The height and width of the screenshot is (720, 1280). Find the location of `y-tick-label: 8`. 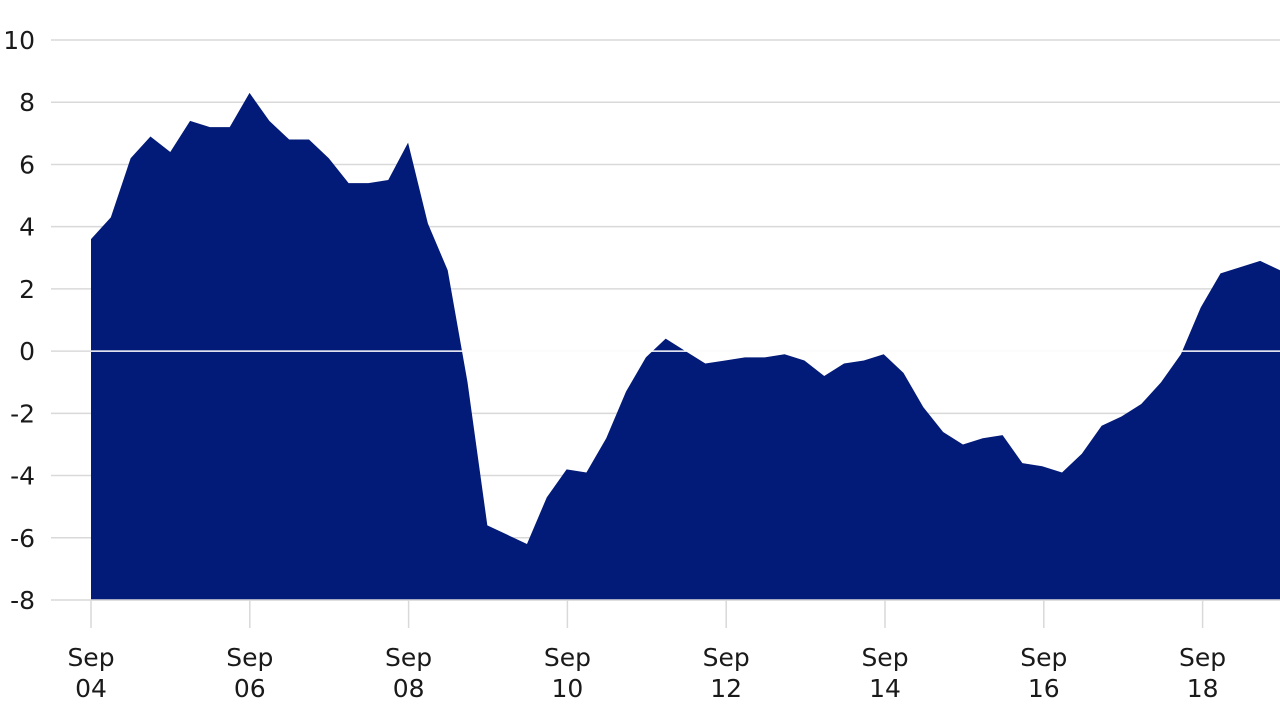

y-tick-label: 8 is located at coordinates (27, 102).